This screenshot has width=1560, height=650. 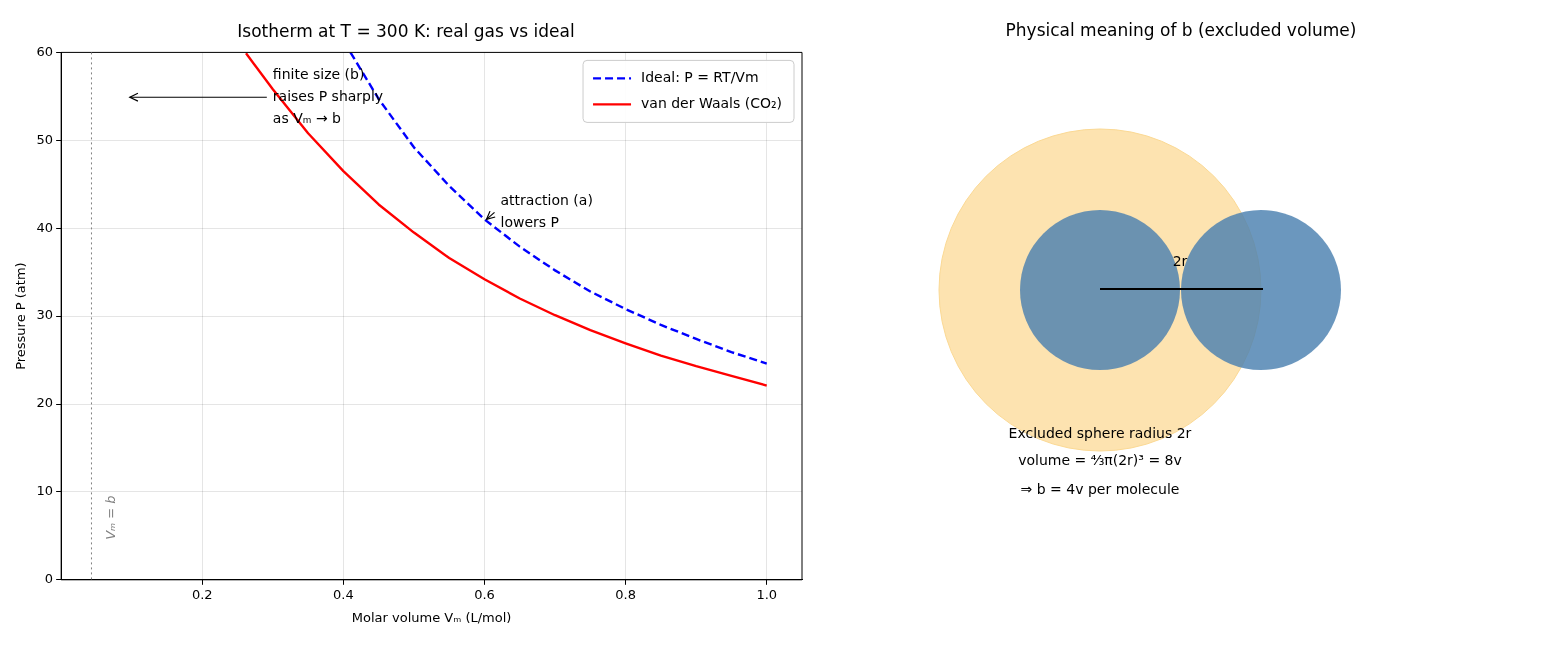 What do you see at coordinates (343, 594) in the screenshot?
I see `x-tick-label: 0.4` at bounding box center [343, 594].